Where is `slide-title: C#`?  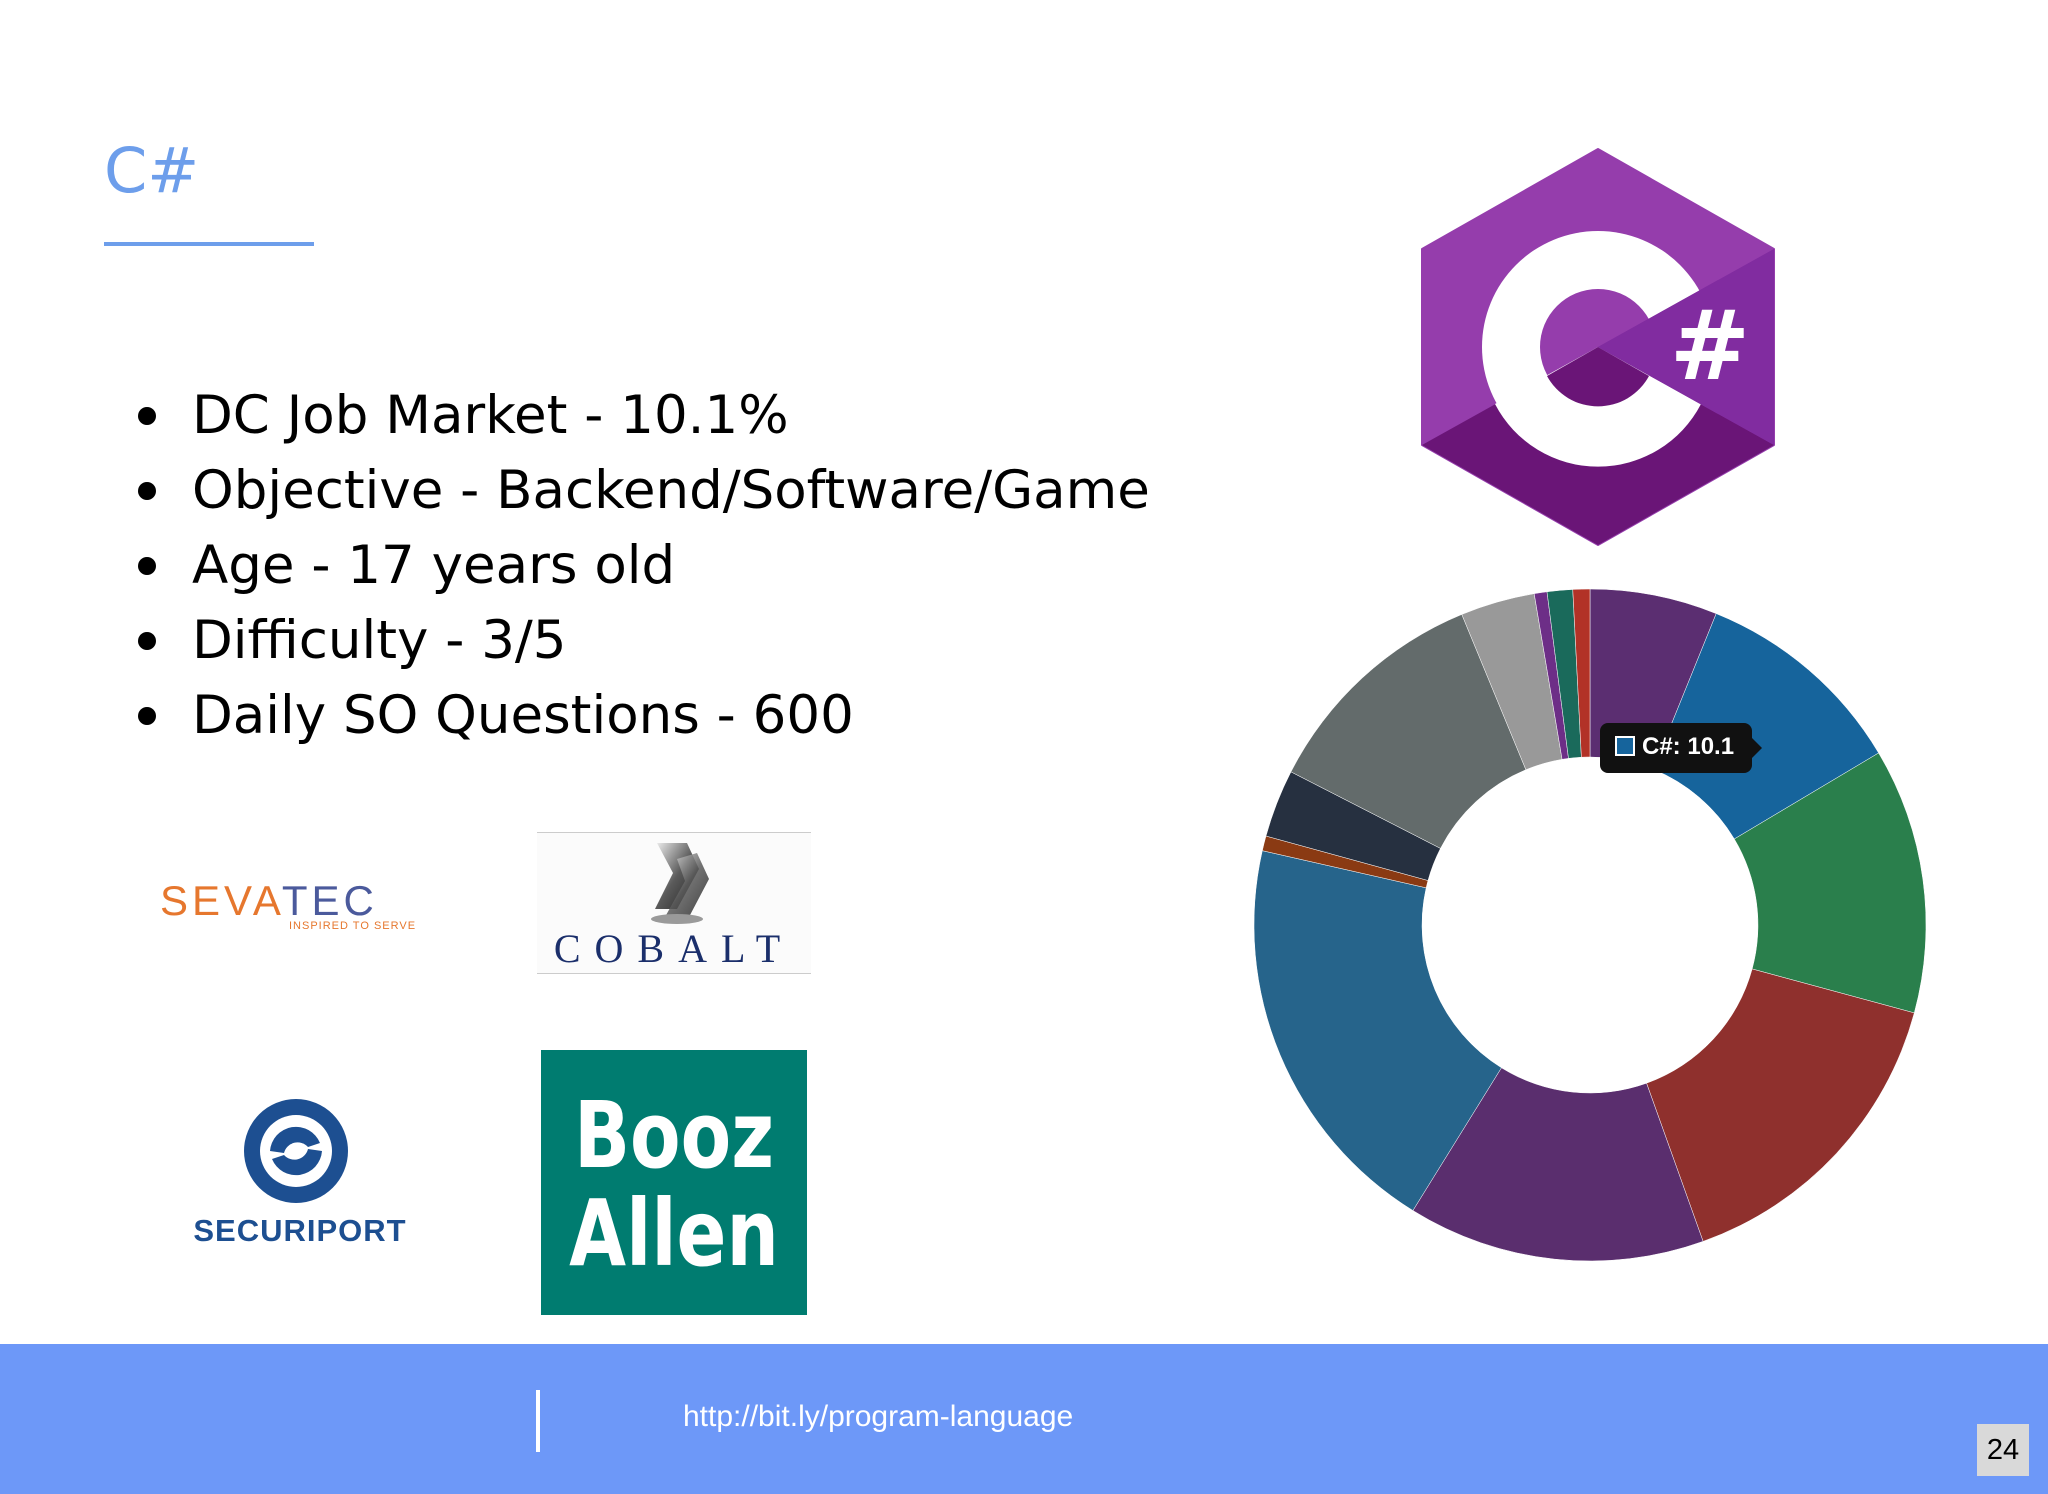 slide-title: C# is located at coordinates (152, 170).